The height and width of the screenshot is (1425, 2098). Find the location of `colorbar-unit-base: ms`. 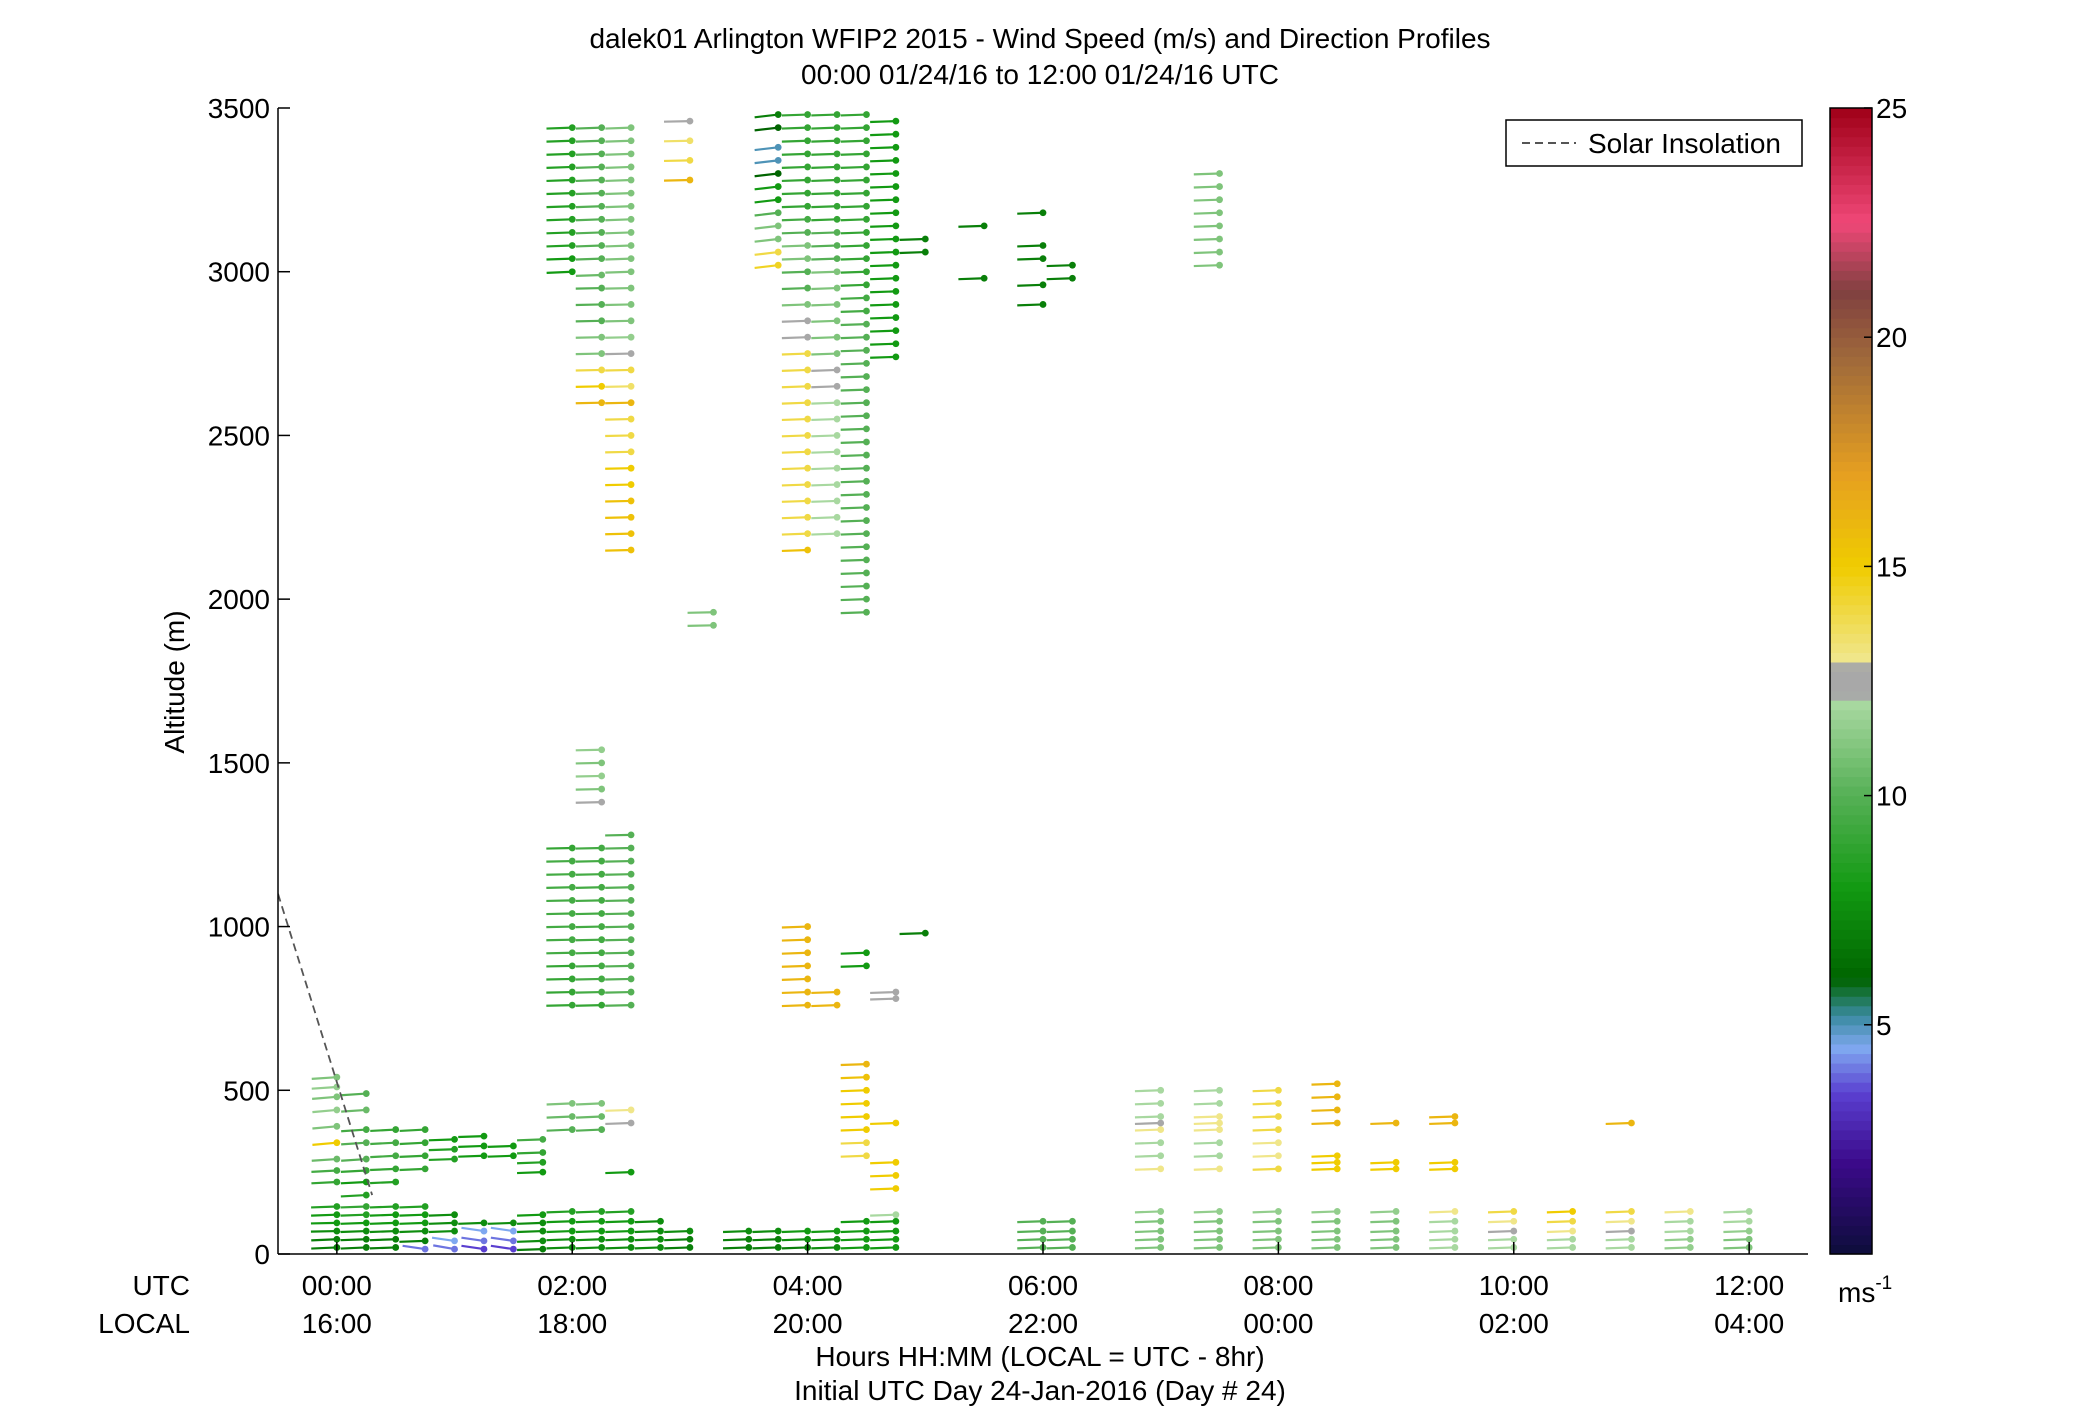

colorbar-unit-base: ms is located at coordinates (1856, 1292).